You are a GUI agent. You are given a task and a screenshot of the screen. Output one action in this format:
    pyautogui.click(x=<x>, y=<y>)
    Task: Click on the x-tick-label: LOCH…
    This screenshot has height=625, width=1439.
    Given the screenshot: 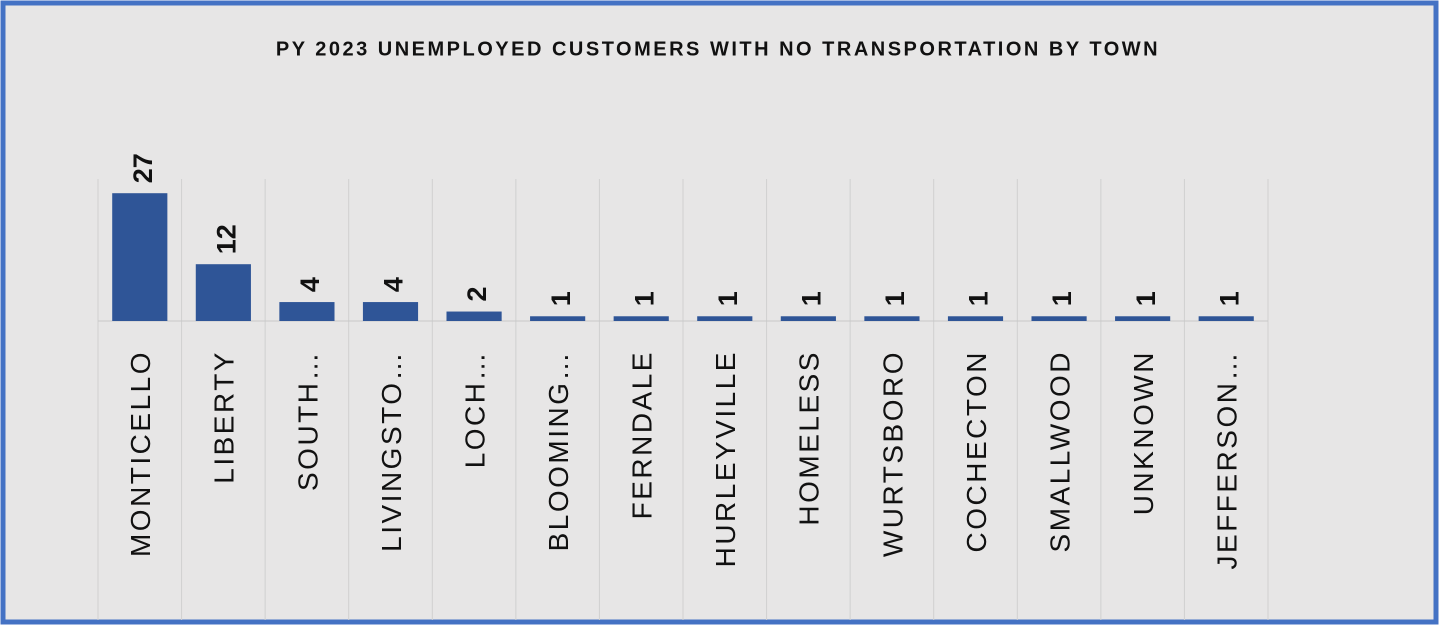 What is the action you would take?
    pyautogui.click(x=474, y=409)
    